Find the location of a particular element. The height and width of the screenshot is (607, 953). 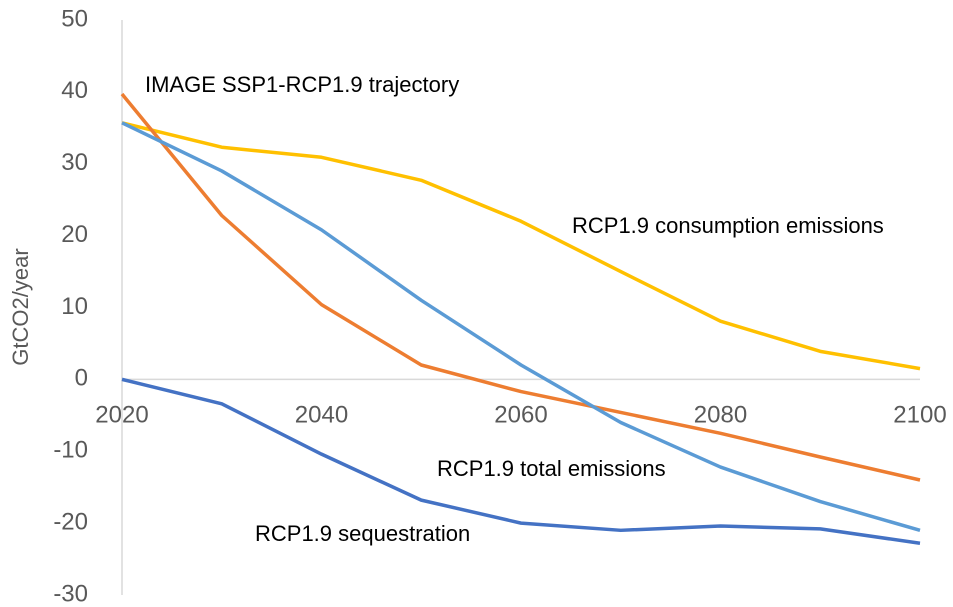

x-tick-label: 2100 is located at coordinates (919, 415).